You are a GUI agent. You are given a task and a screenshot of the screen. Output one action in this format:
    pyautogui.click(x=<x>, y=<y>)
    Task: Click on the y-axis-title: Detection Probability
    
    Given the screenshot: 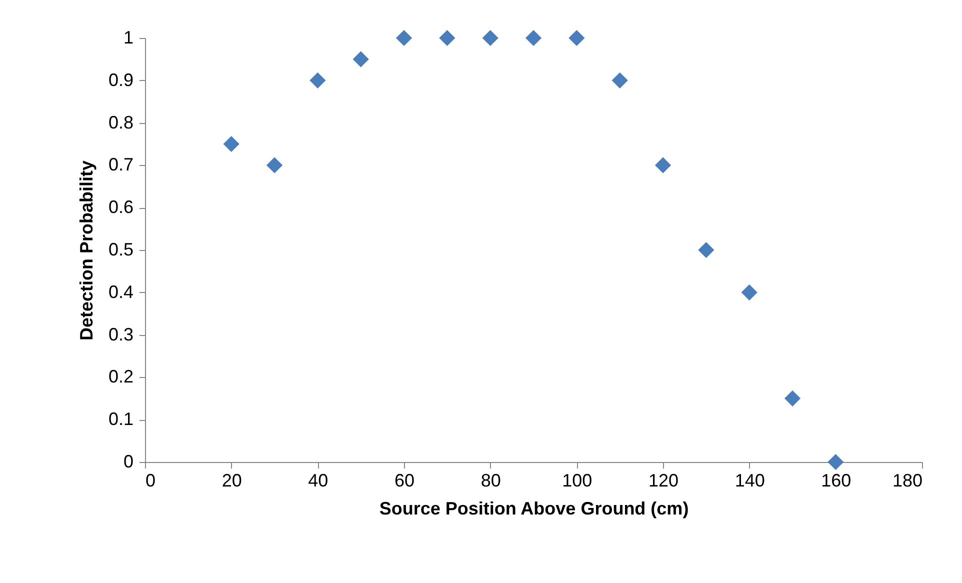 What is the action you would take?
    pyautogui.click(x=86, y=250)
    